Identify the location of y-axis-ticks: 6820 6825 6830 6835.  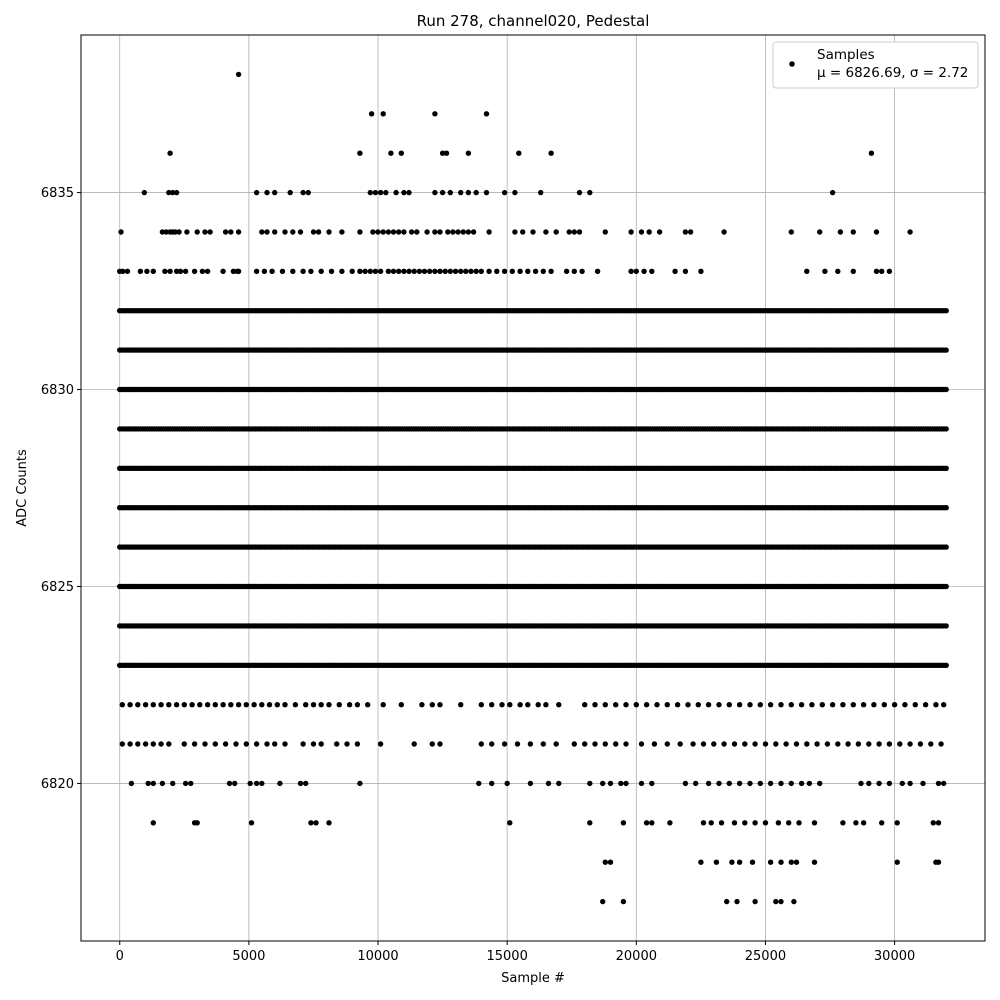
(61, 489).